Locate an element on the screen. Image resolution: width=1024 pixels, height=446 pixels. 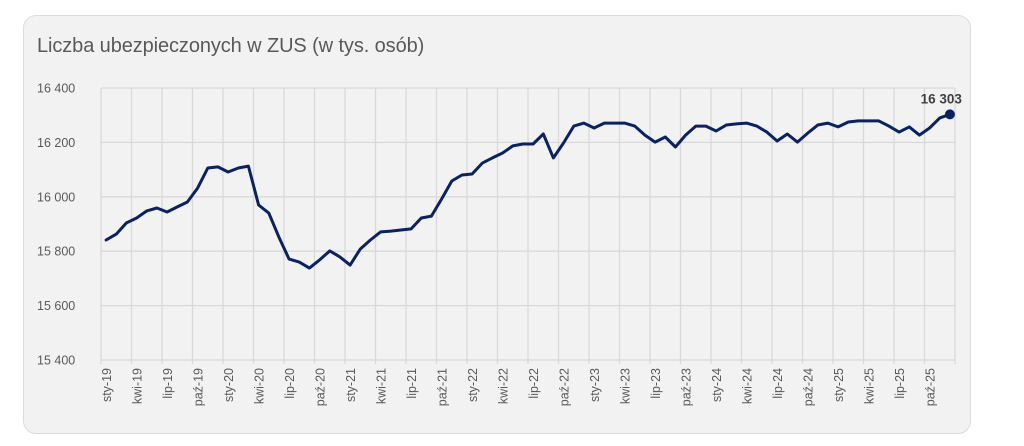
x-tick-label: kwi-23 is located at coordinates (626, 386).